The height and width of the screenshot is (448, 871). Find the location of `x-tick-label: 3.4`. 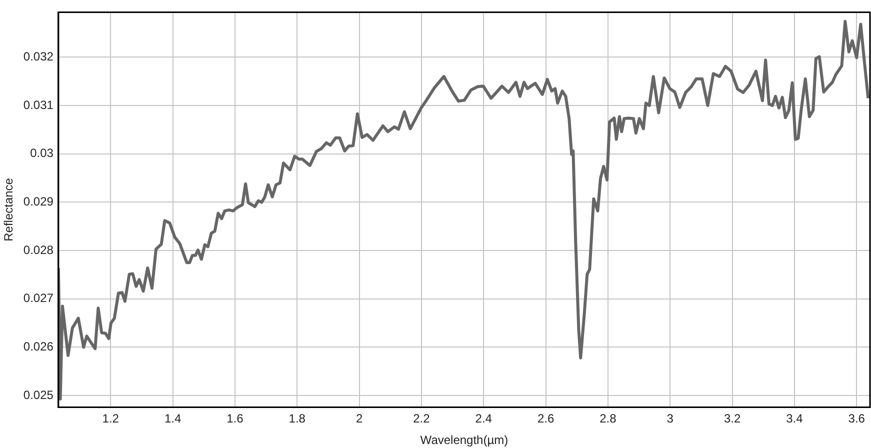

x-tick-label: 3.4 is located at coordinates (795, 419).